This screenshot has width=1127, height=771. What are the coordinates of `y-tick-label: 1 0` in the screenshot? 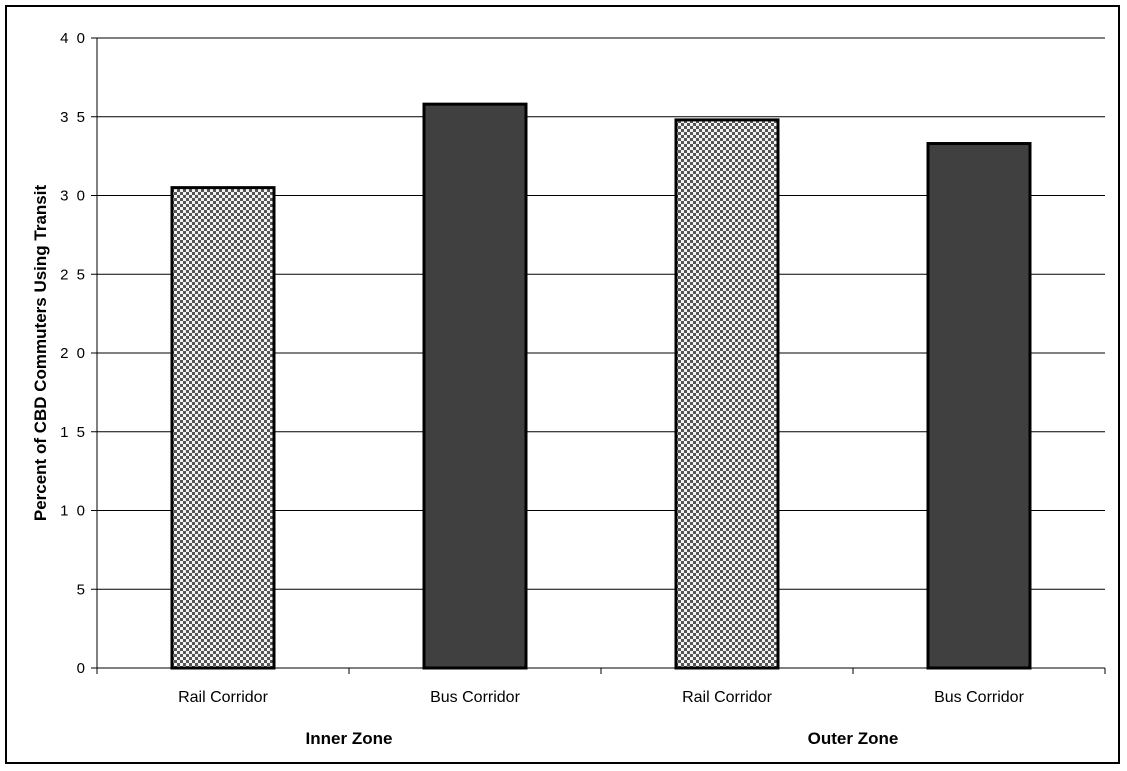 It's located at (73, 511).